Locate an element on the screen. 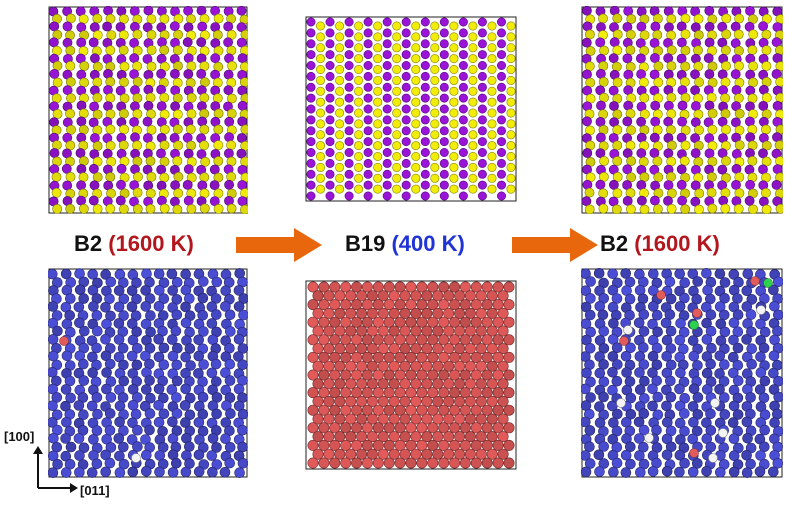 The image size is (792, 506). temp-b2-initial: (1600 K) is located at coordinates (151, 243).